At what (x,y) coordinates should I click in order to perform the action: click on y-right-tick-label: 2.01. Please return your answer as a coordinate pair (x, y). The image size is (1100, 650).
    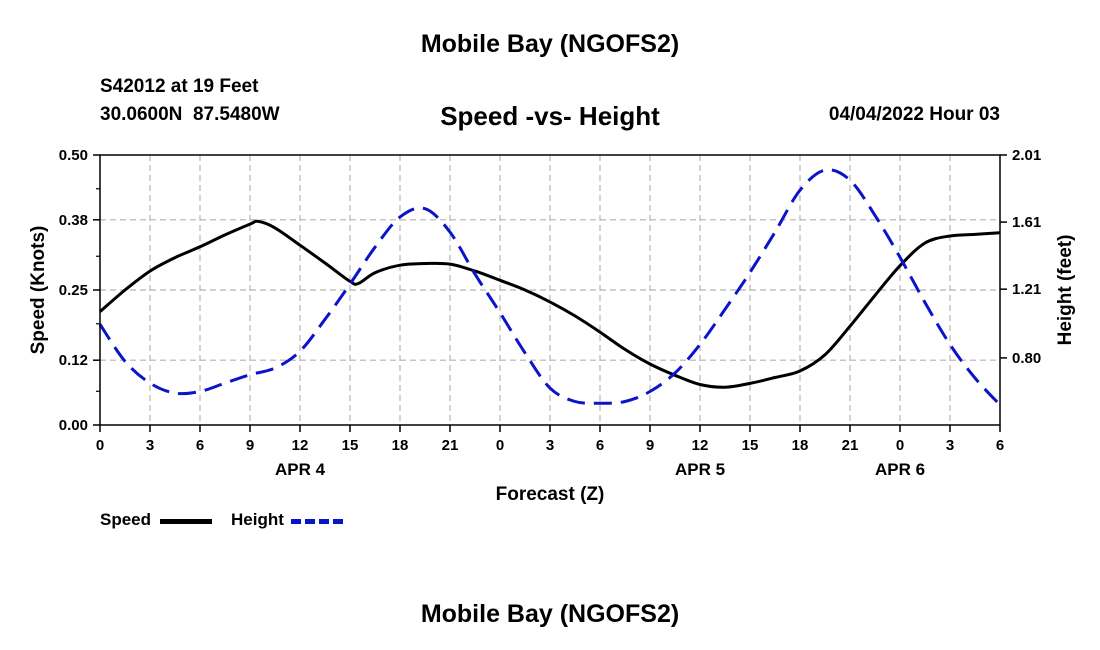
    Looking at the image, I should click on (1026, 155).